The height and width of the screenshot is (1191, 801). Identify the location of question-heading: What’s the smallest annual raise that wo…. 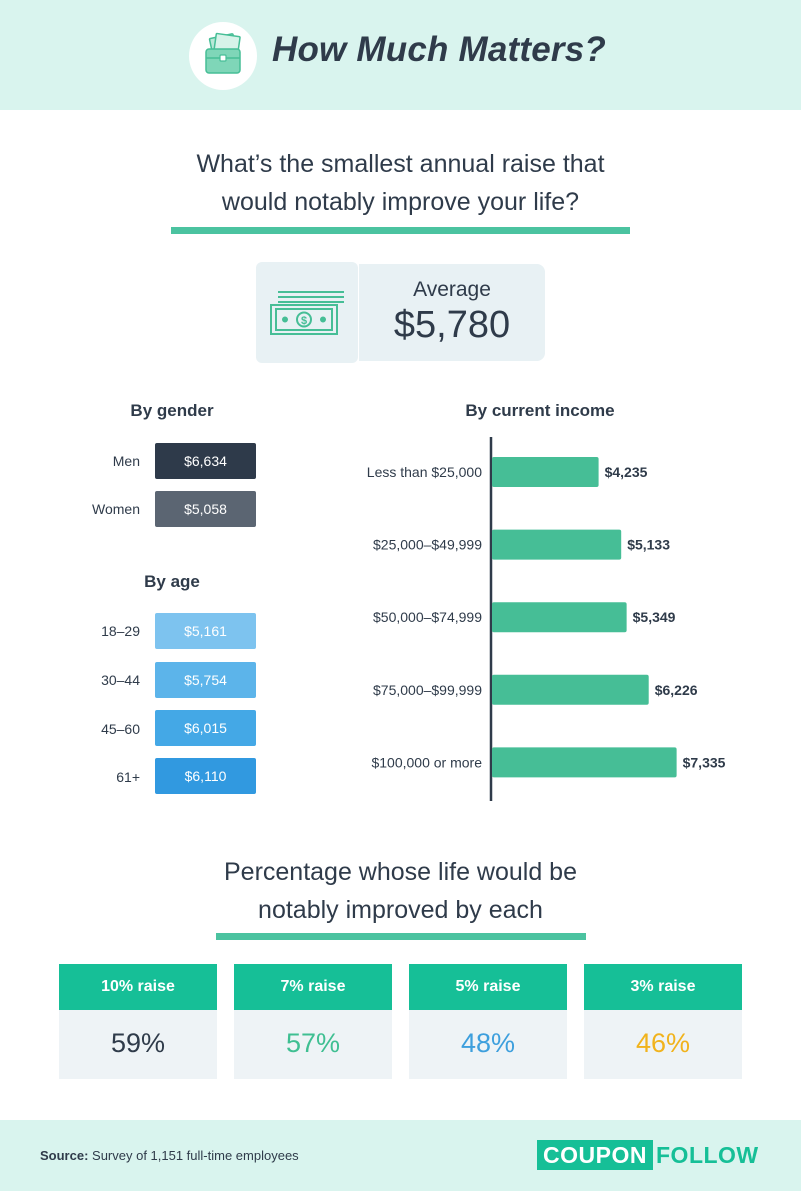
(400, 183).